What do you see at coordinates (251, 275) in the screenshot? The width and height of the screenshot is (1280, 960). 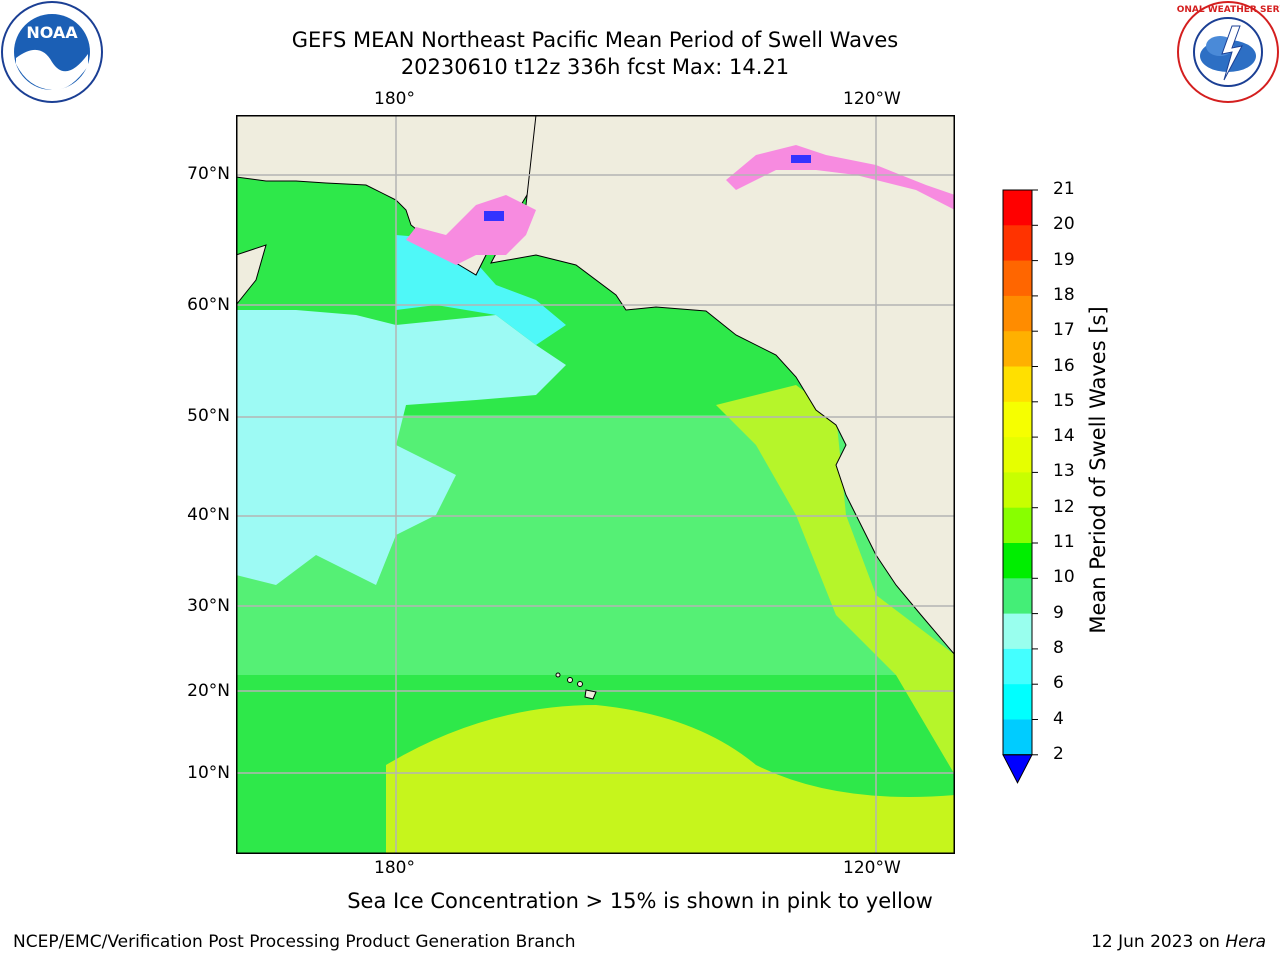 I see `land-asia-peninsula` at bounding box center [251, 275].